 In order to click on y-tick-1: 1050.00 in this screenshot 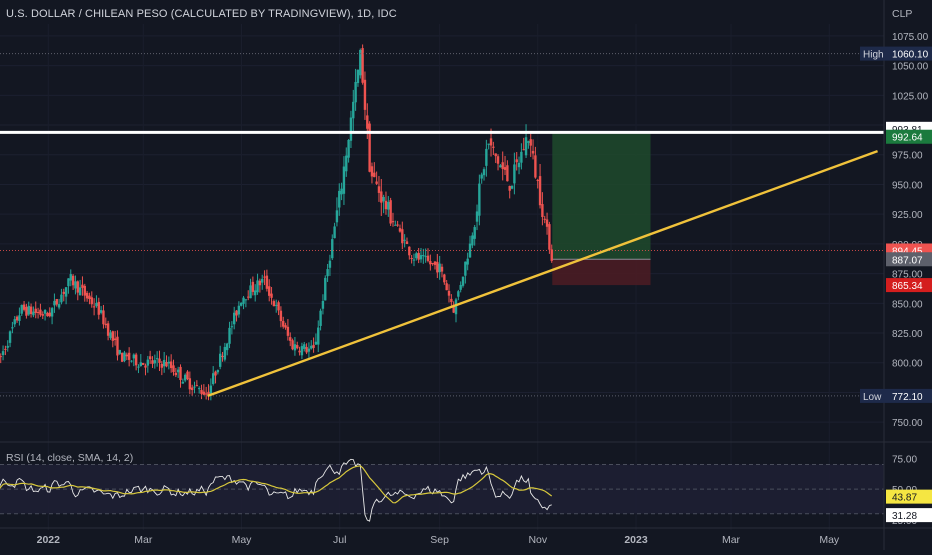, I will do `click(910, 67)`.